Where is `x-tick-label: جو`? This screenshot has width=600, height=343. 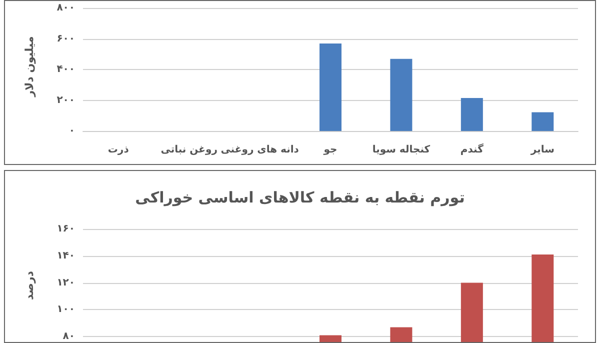
x-tick-label: جو is located at coordinates (330, 150).